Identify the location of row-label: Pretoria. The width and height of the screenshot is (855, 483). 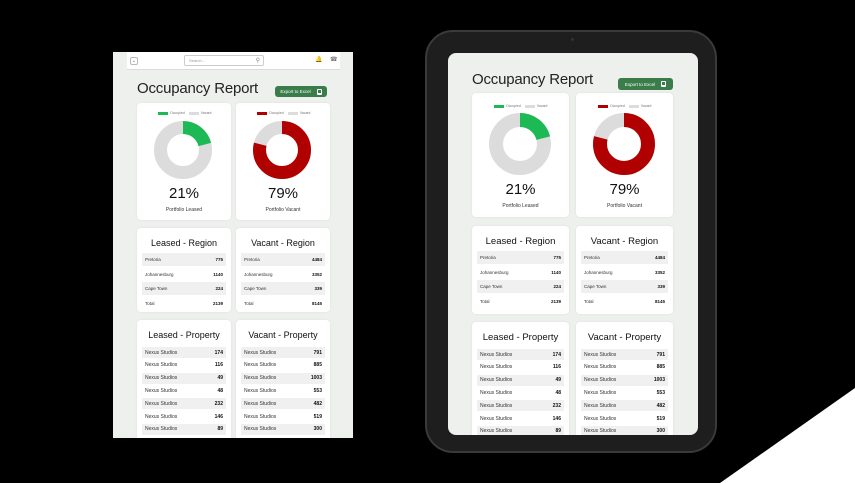
(252, 259).